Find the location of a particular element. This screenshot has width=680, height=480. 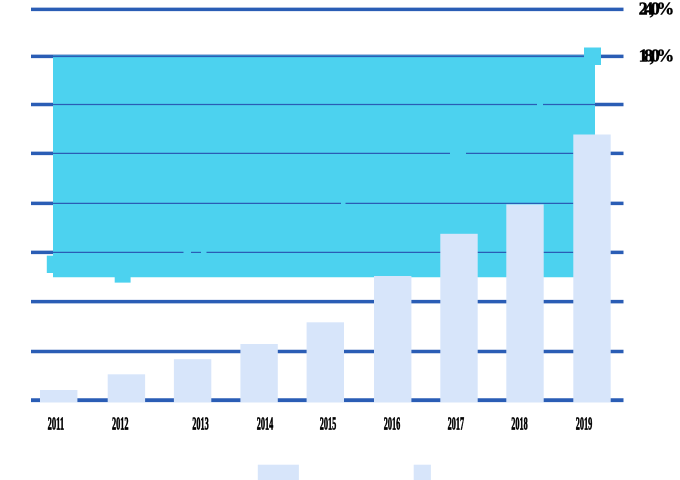

svg-text: 2016 is located at coordinates (392, 424).